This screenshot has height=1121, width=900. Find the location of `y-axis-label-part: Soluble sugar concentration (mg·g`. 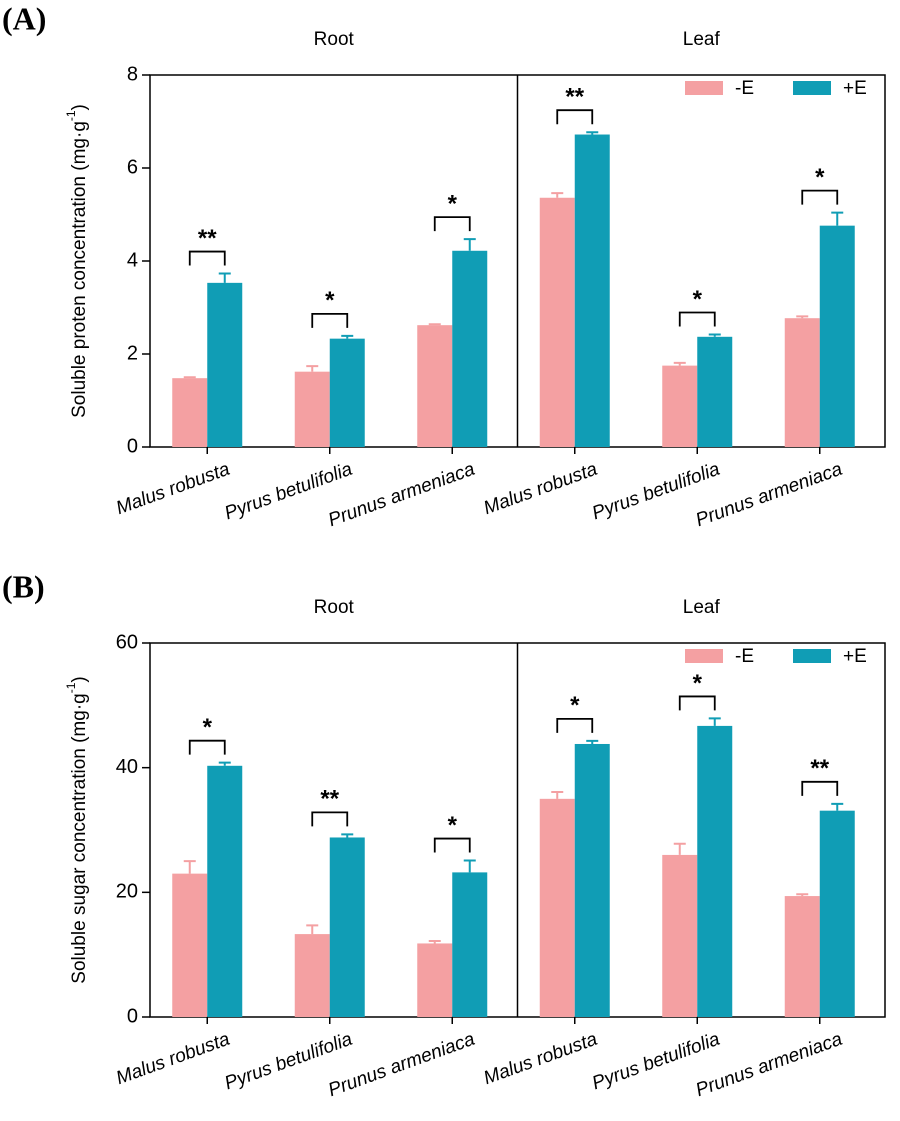

y-axis-label-part: Soluble sugar concentration (mg·g is located at coordinates (79, 838).